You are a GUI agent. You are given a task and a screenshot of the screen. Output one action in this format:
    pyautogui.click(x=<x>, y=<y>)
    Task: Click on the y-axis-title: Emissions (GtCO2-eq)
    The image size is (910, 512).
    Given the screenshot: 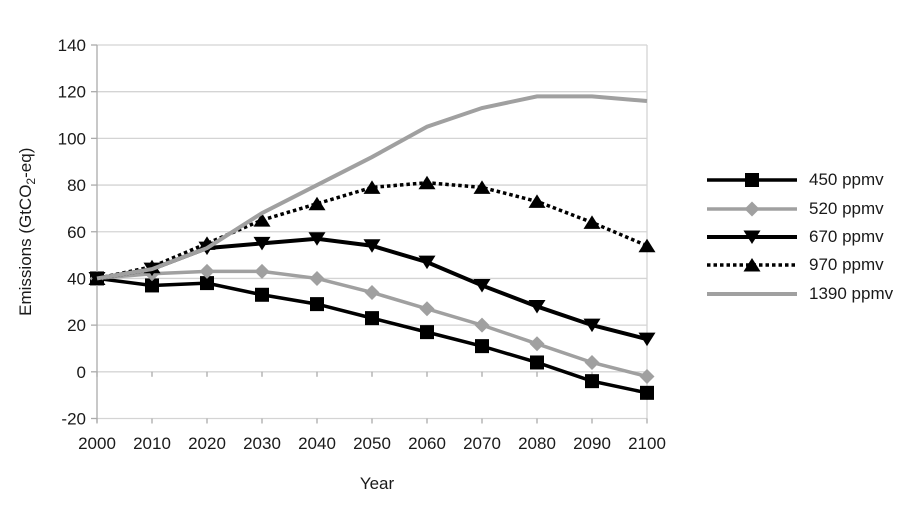 What is the action you would take?
    pyautogui.click(x=27, y=232)
    